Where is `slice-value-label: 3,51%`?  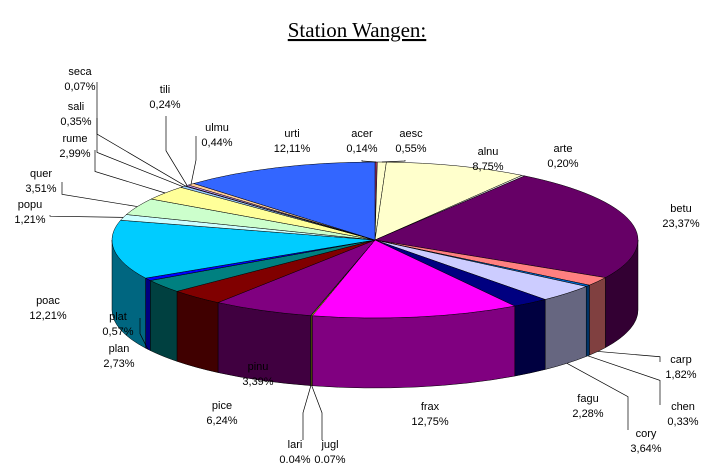 slice-value-label: 3,51% is located at coordinates (40, 189).